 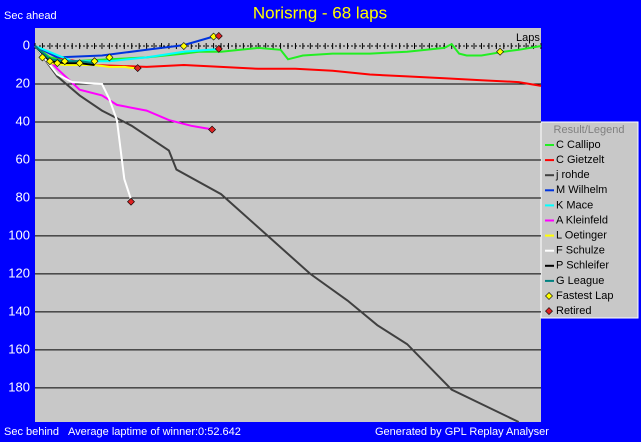 I want to click on y-tick-label: 60, so click(x=23, y=158).